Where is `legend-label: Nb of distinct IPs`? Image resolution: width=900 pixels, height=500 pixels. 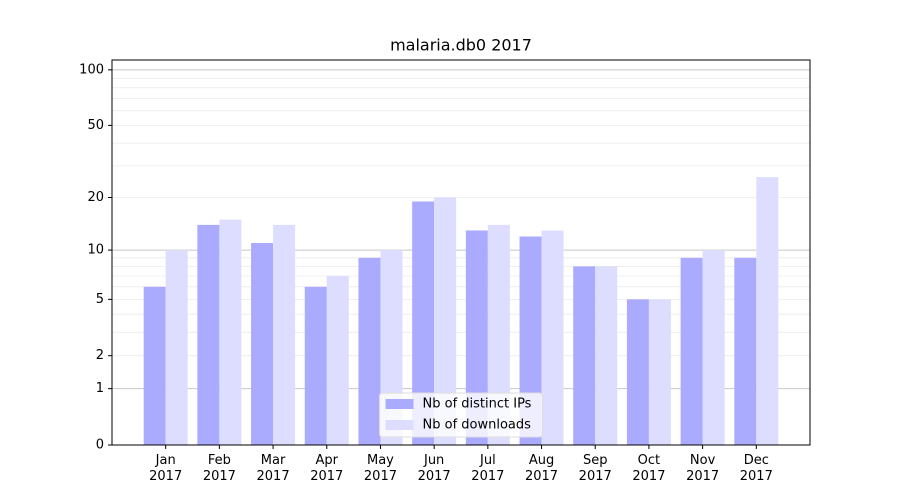
legend-label: Nb of distinct IPs is located at coordinates (477, 404).